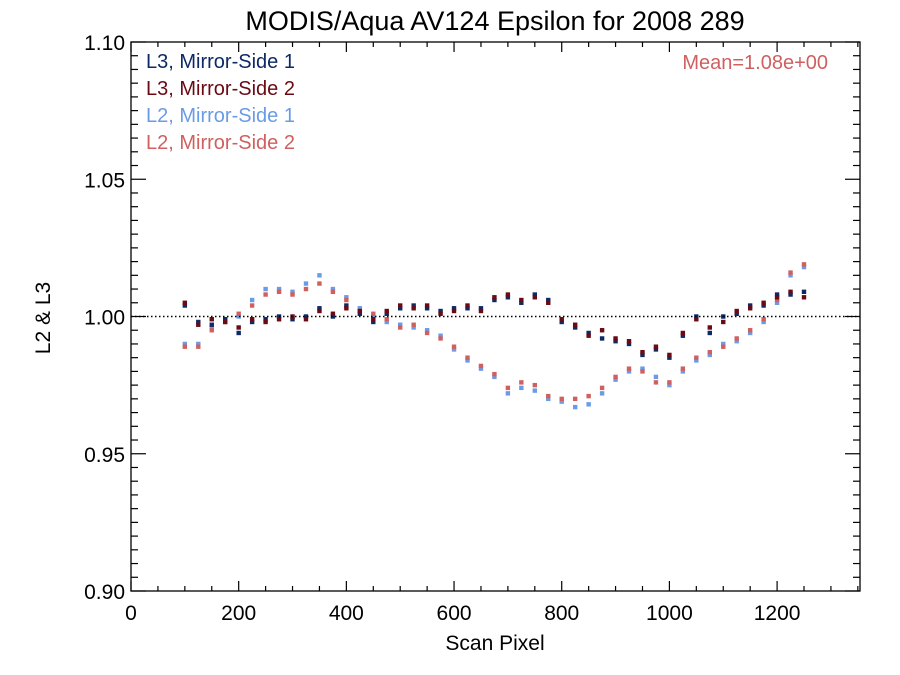 Image resolution: width=900 pixels, height=675 pixels. I want to click on x-axis-title: Scan Pixel, so click(494, 643).